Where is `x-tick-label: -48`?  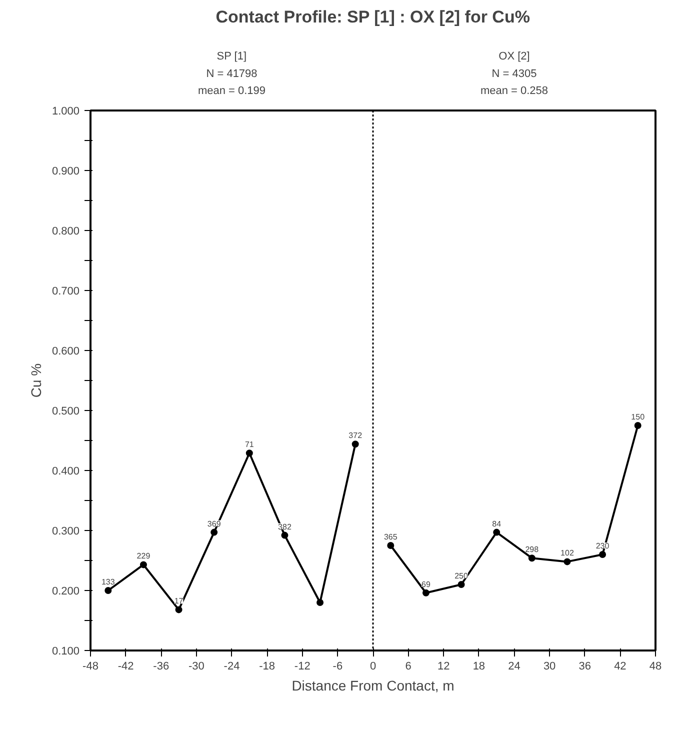 x-tick-label: -48 is located at coordinates (90, 666).